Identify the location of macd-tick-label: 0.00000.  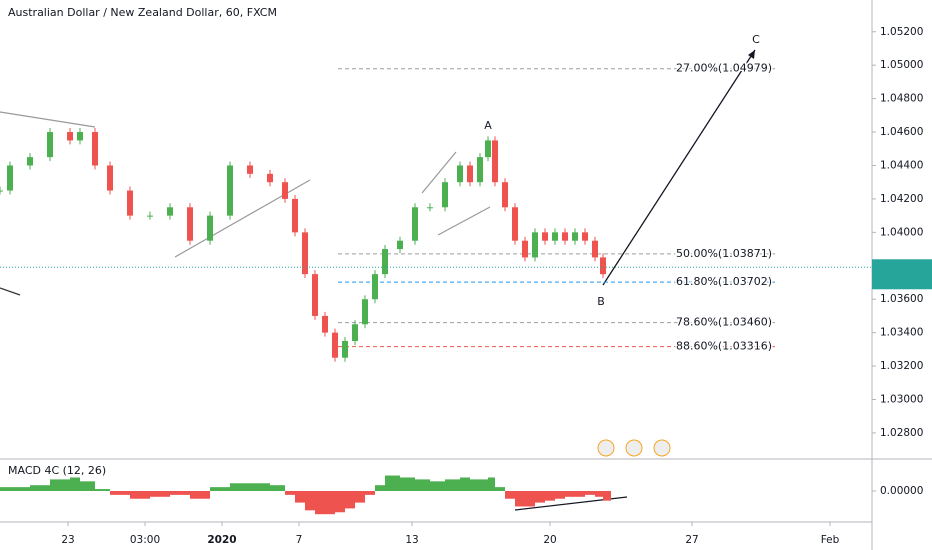
(901, 491).